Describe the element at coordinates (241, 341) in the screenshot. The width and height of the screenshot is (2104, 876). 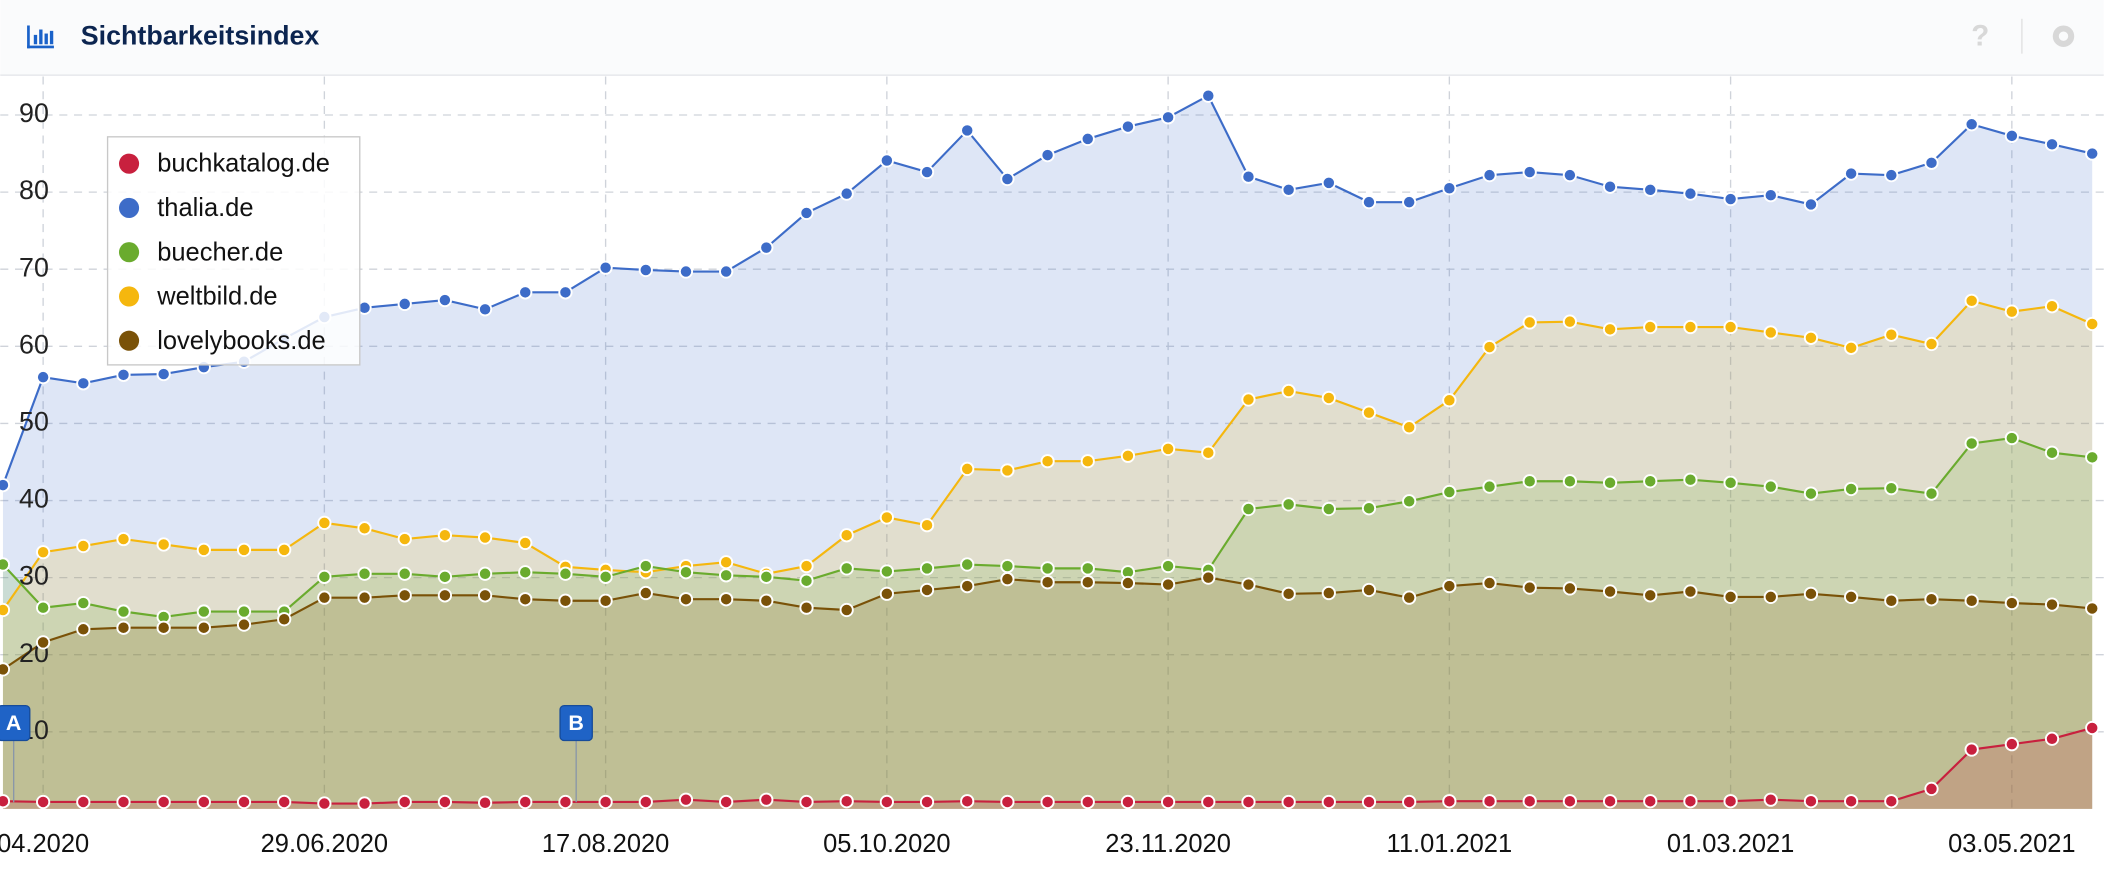
I see `legend-label: lovelybooks.de` at that location.